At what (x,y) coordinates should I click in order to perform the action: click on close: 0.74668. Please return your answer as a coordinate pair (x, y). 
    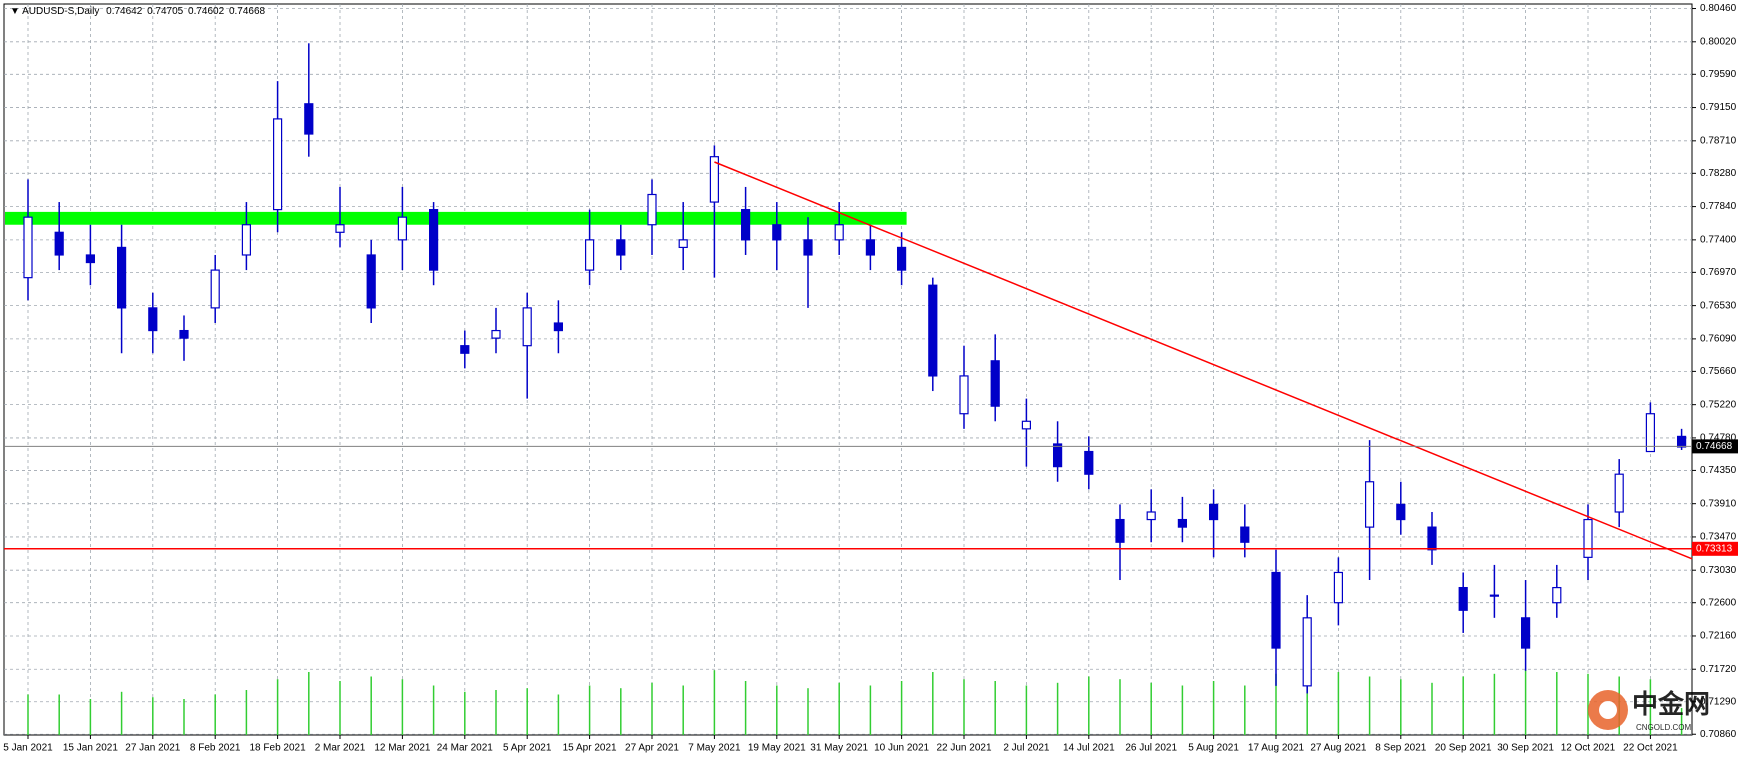
    Looking at the image, I should click on (247, 11).